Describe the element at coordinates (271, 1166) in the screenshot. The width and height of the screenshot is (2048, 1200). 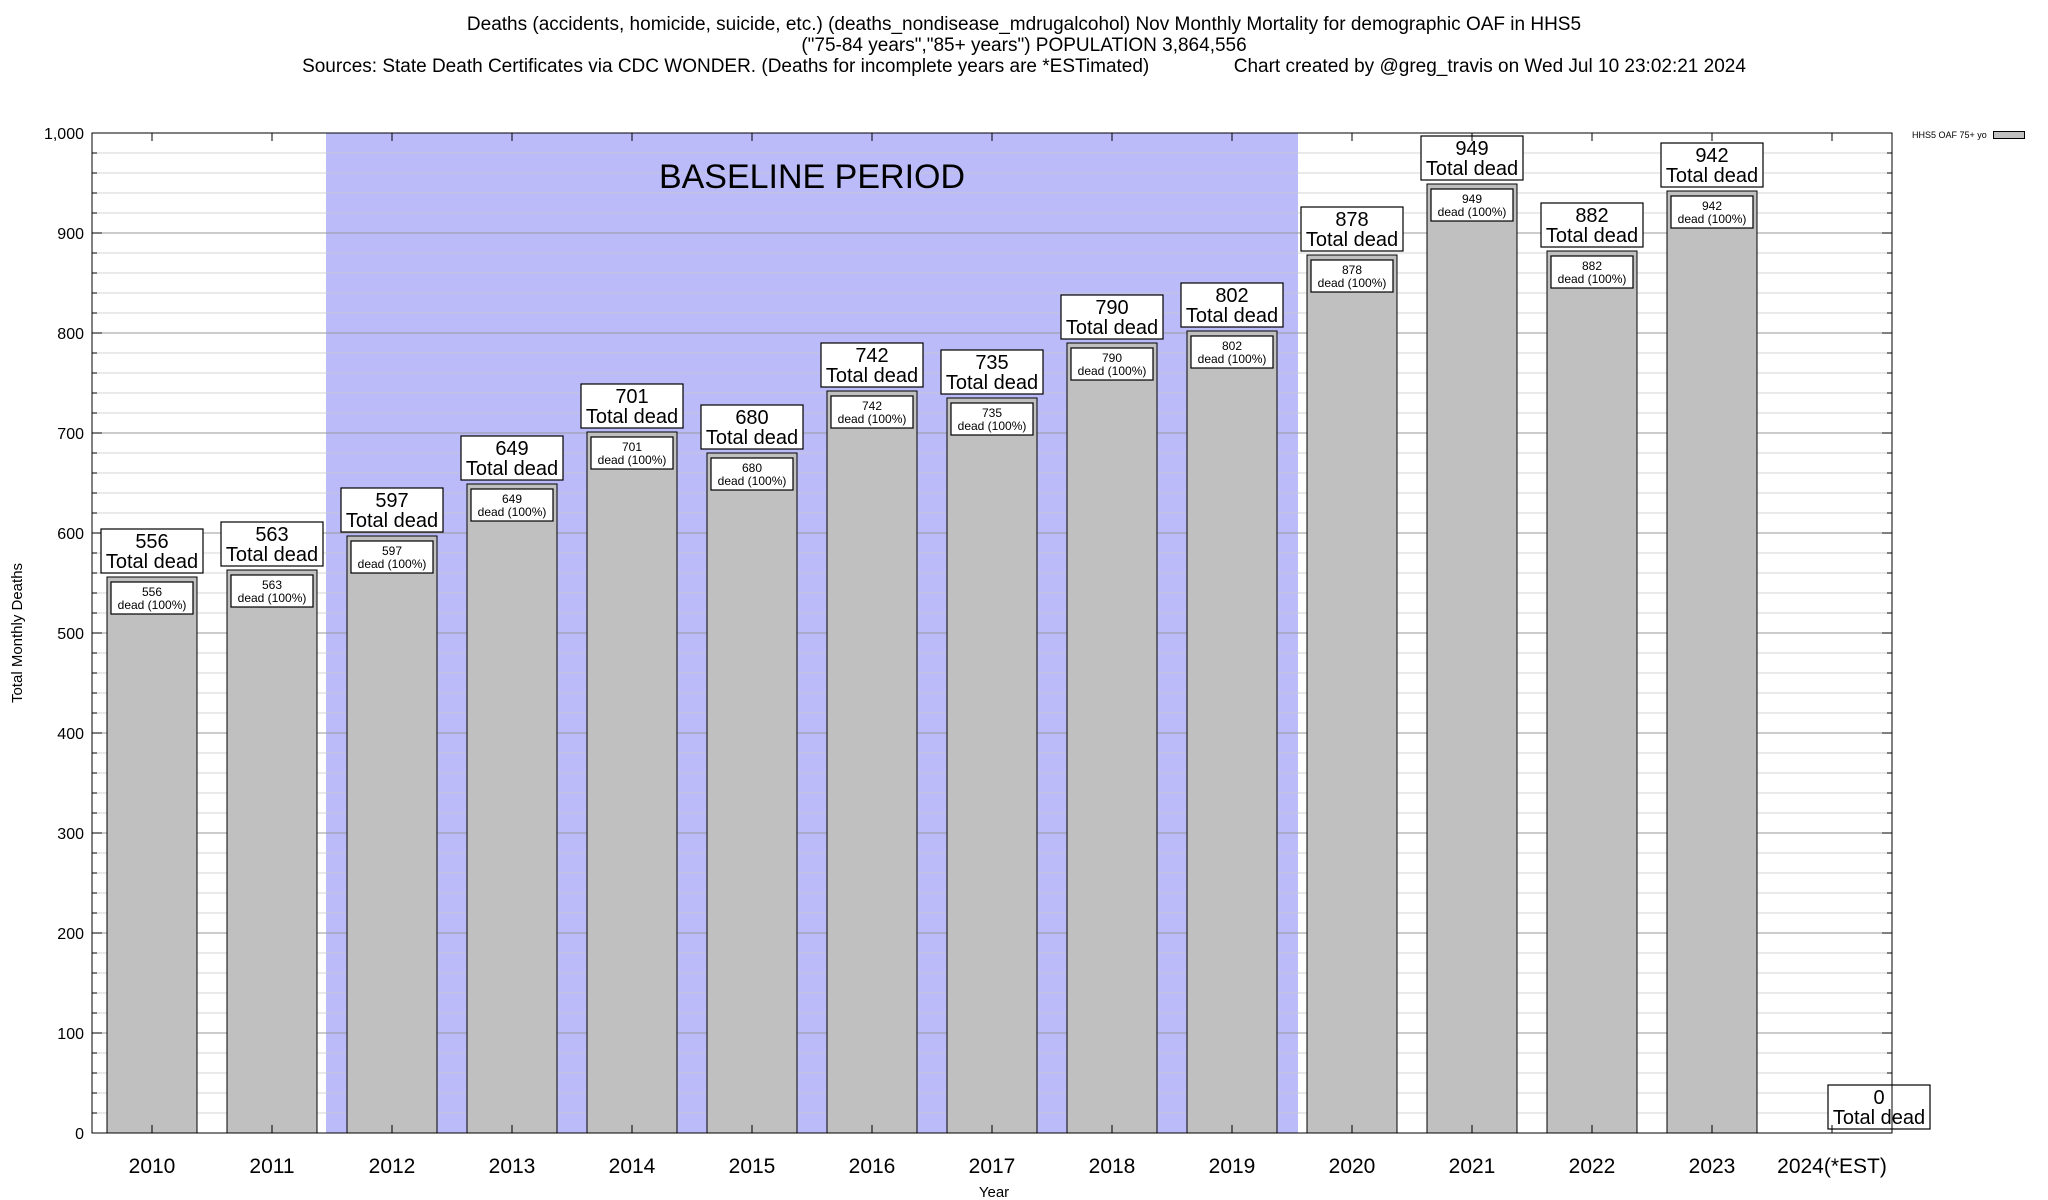
I see `x-tick-label: 2011` at that location.